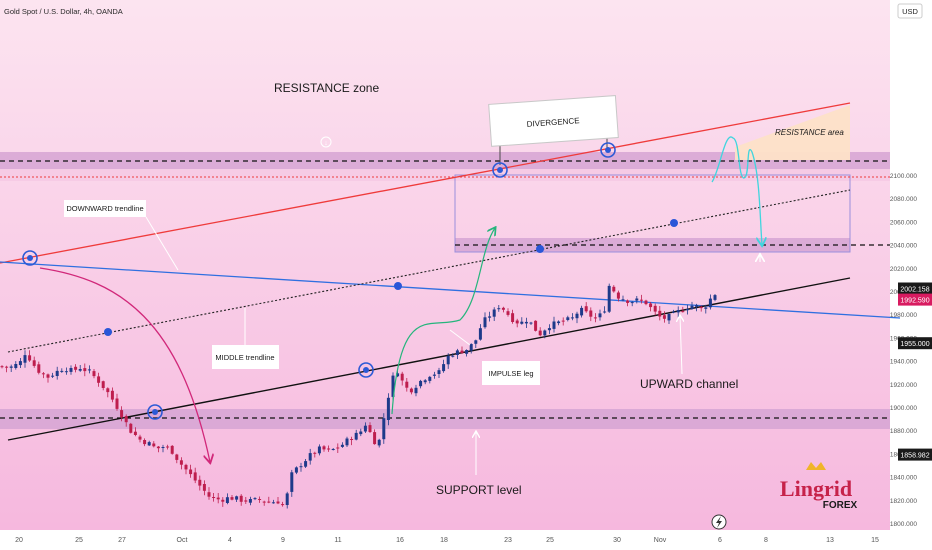 This screenshot has height=550, width=932. I want to click on y-tick-label: 2100.000, so click(903, 176).